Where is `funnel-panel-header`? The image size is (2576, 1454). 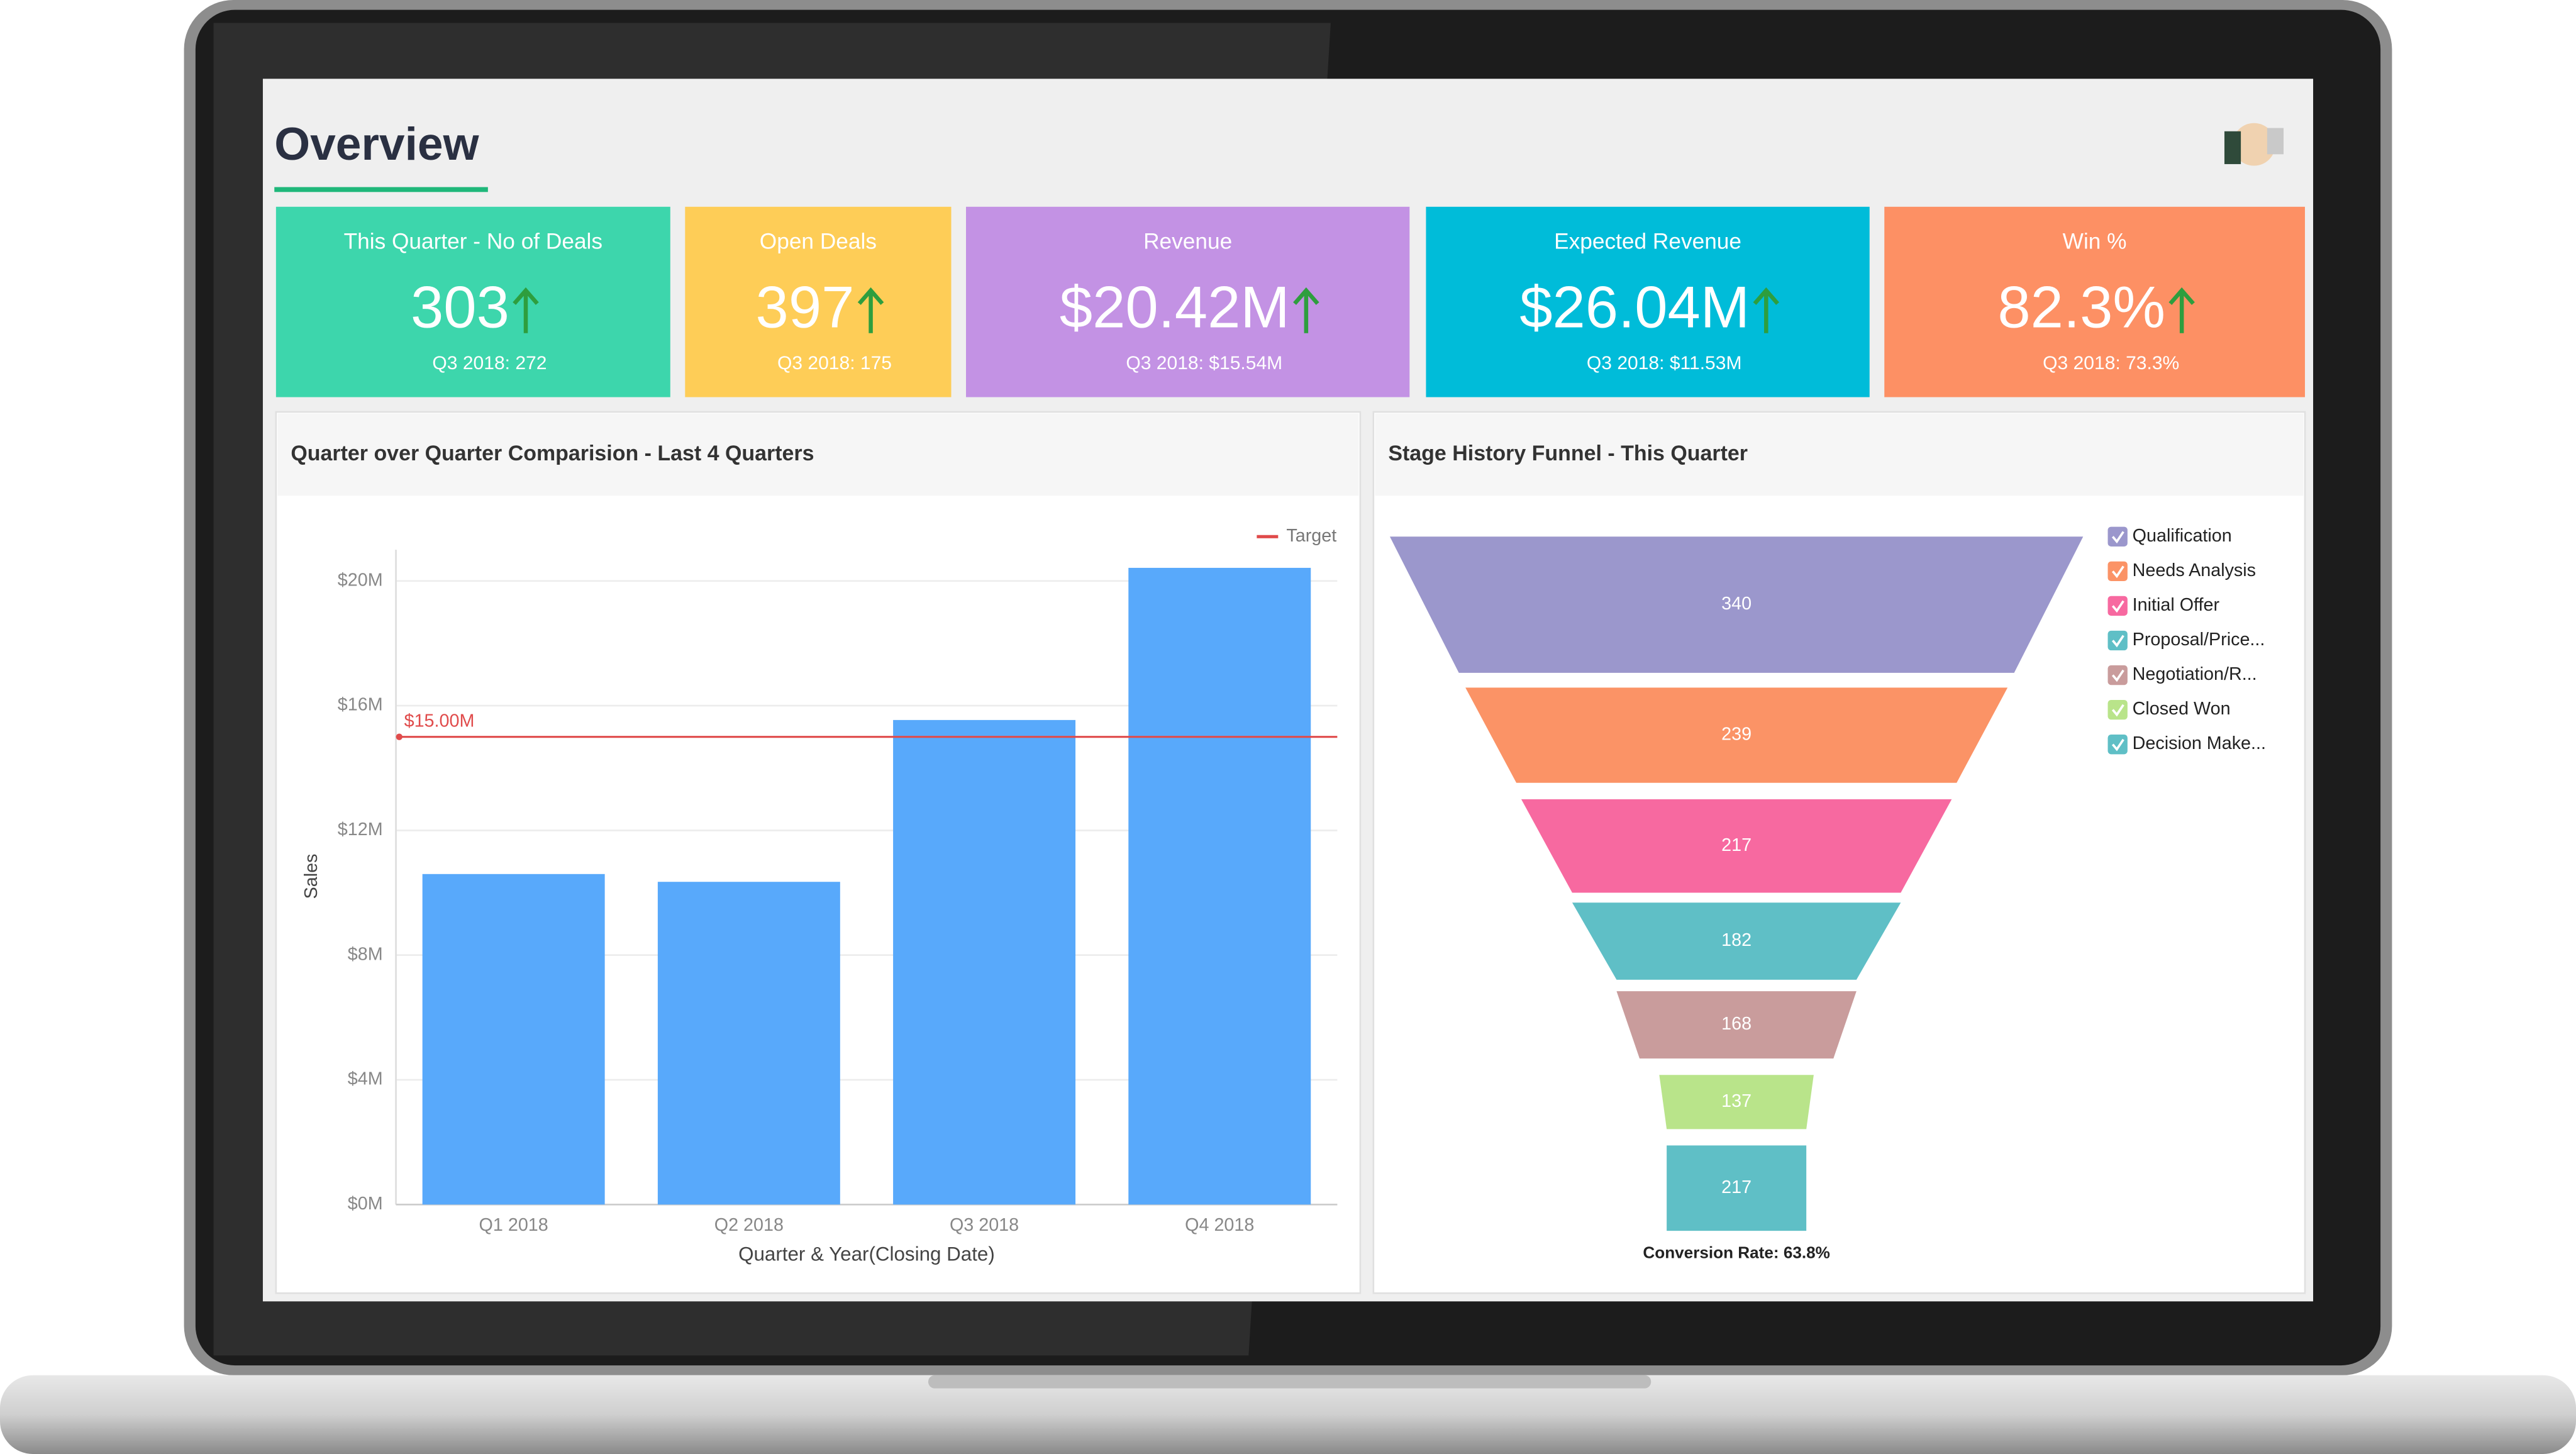 funnel-panel-header is located at coordinates (1839, 454).